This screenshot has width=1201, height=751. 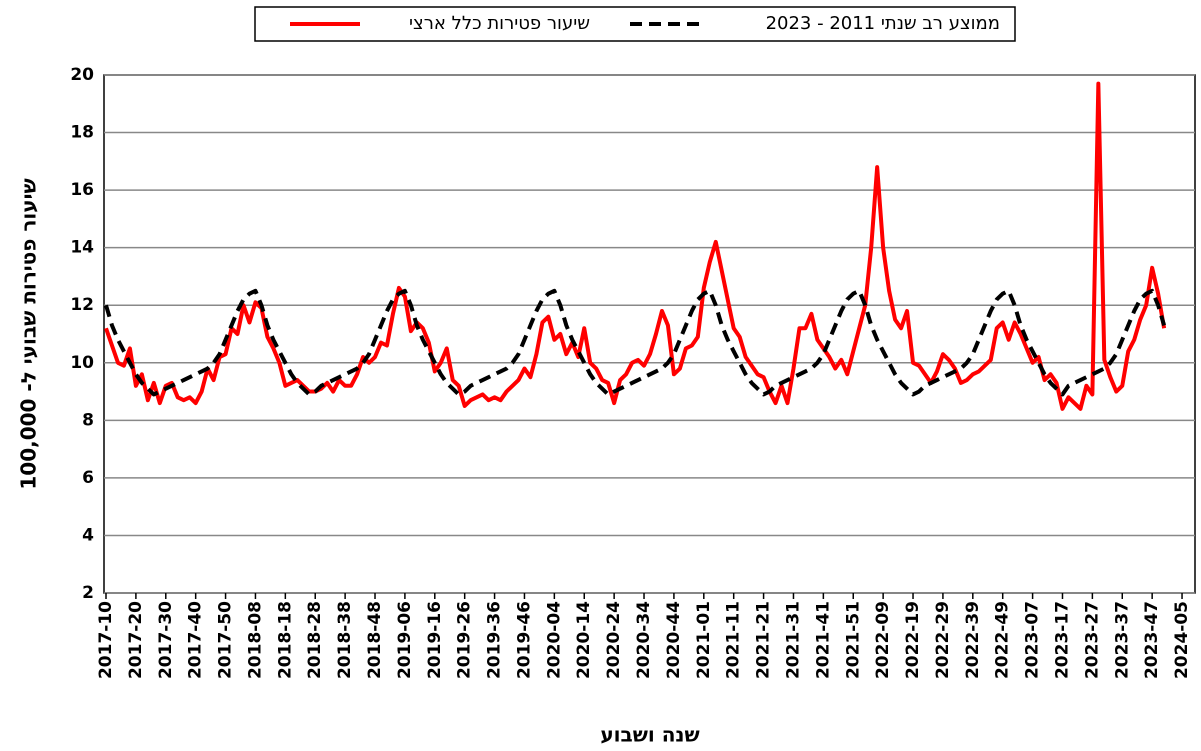 What do you see at coordinates (764, 640) in the screenshot?
I see `x-tick-label: 2021-21` at bounding box center [764, 640].